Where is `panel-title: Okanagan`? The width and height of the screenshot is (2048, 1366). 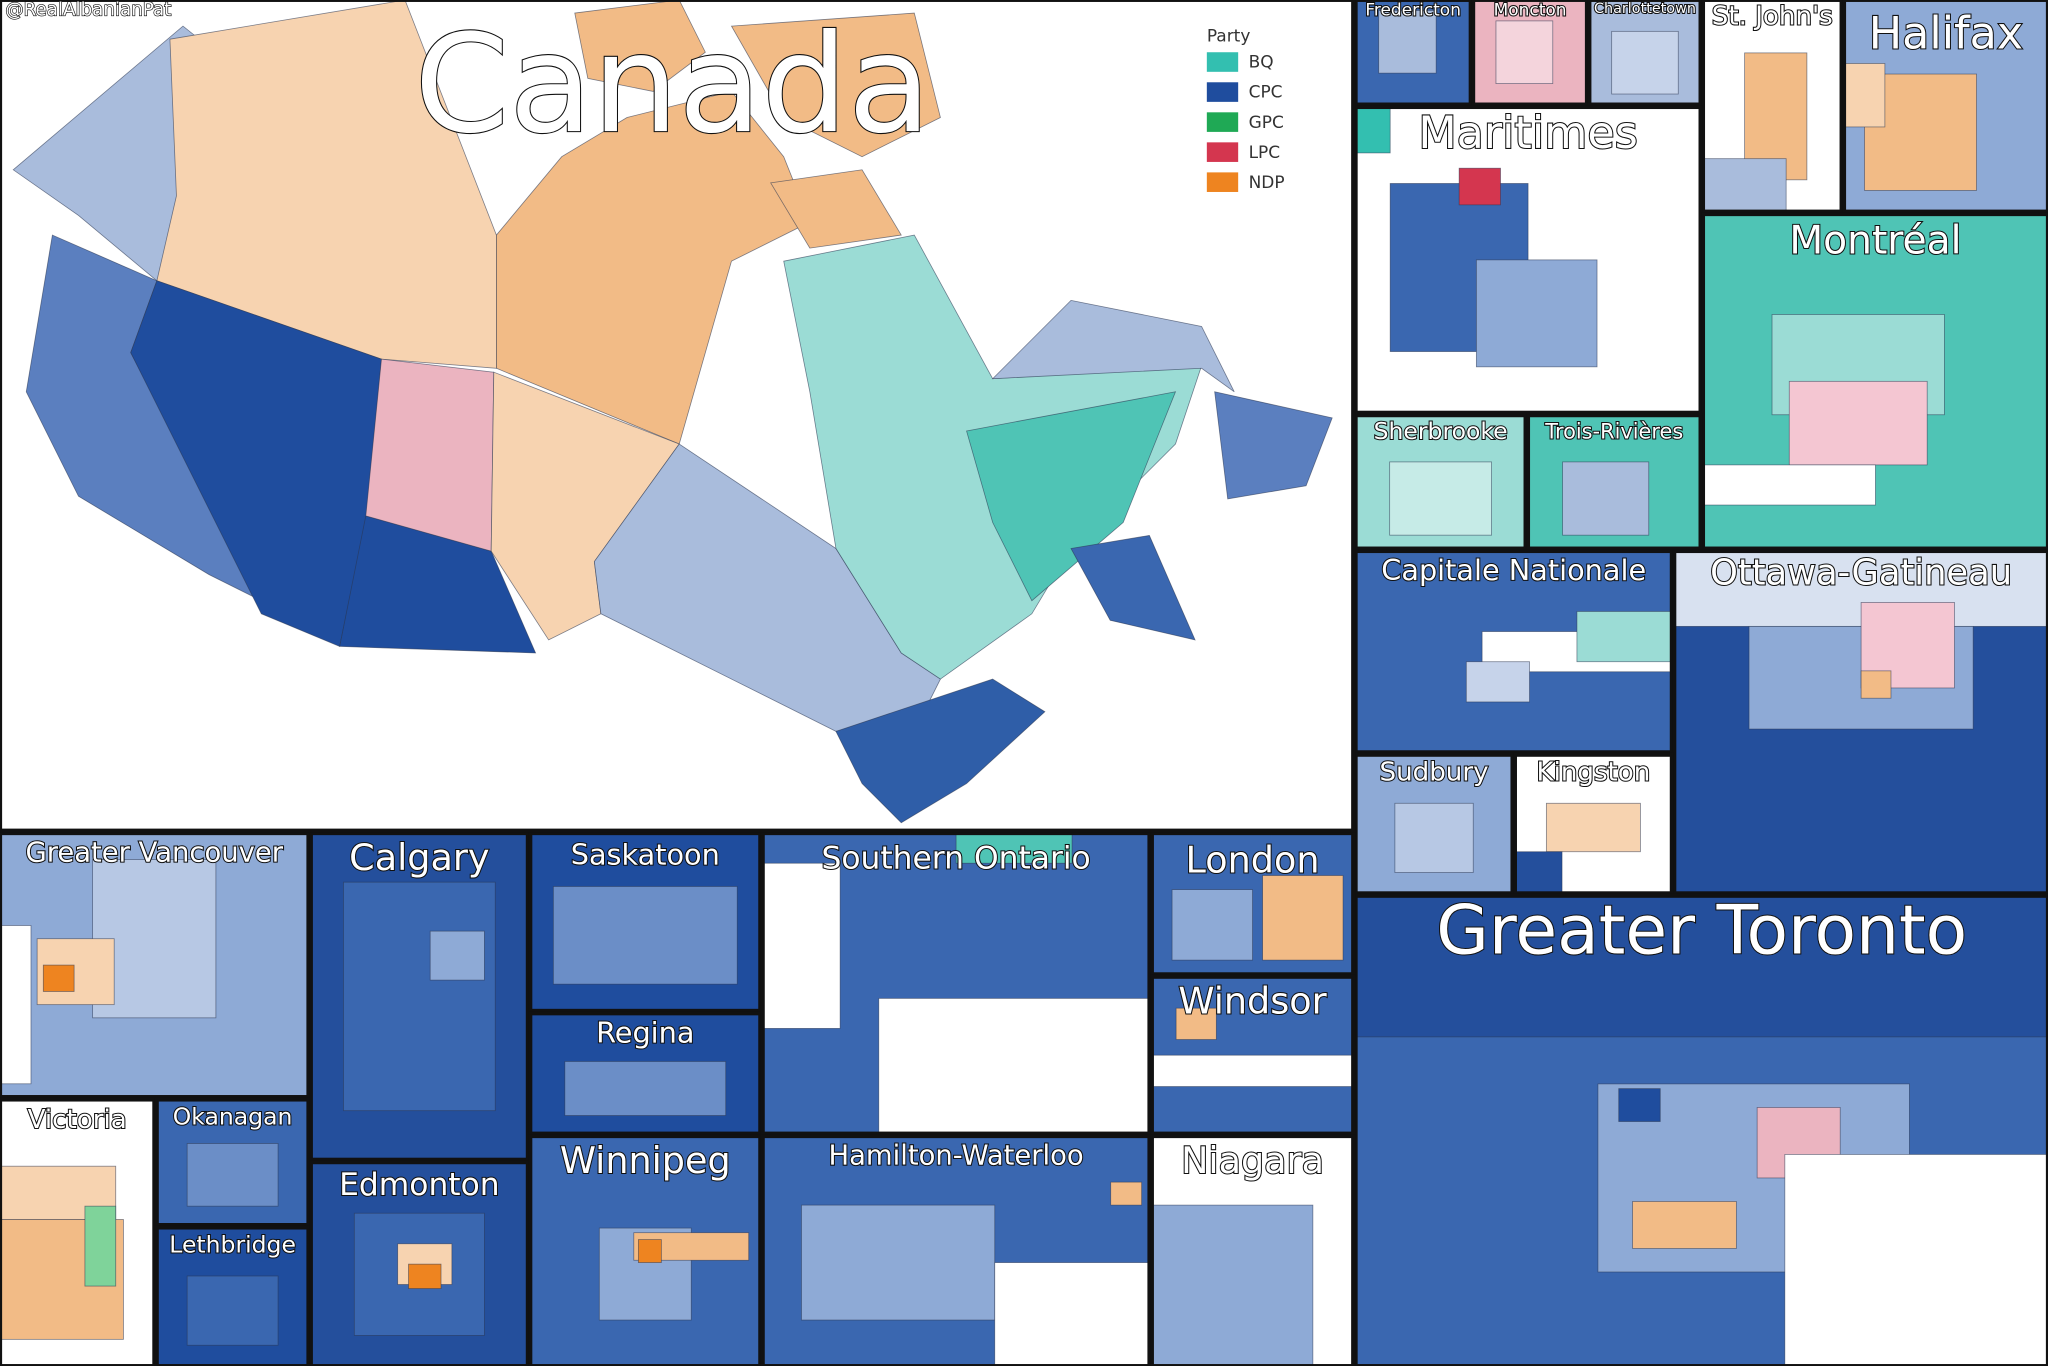
panel-title: Okanagan is located at coordinates (233, 1116).